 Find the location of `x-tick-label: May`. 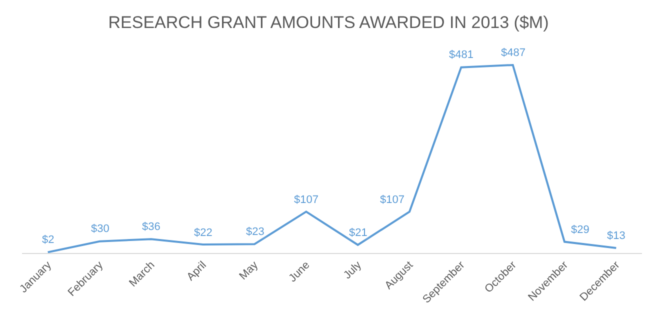

x-tick-label: May is located at coordinates (249, 270).